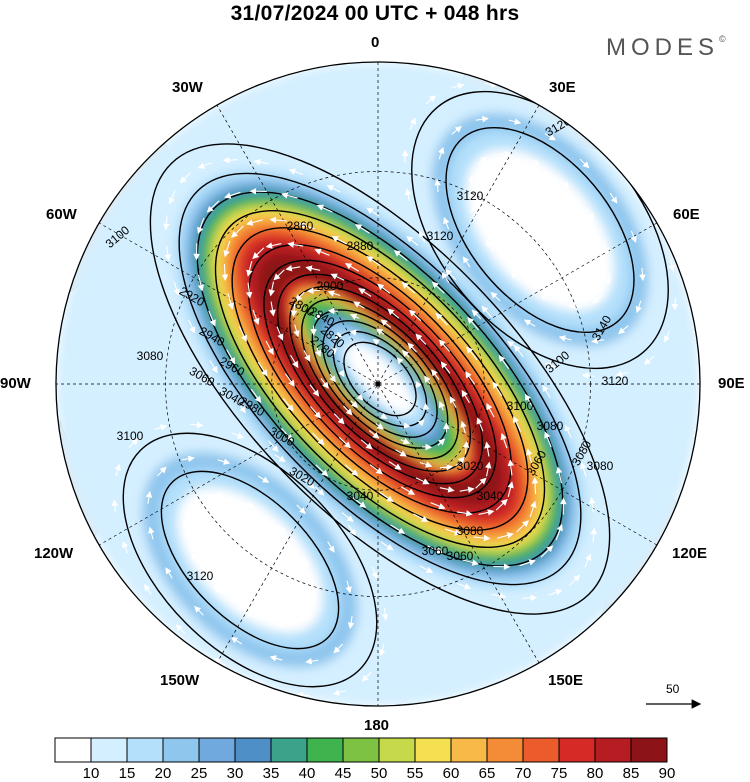  What do you see at coordinates (15, 383) in the screenshot?
I see `lon-label-90w: 90W` at bounding box center [15, 383].